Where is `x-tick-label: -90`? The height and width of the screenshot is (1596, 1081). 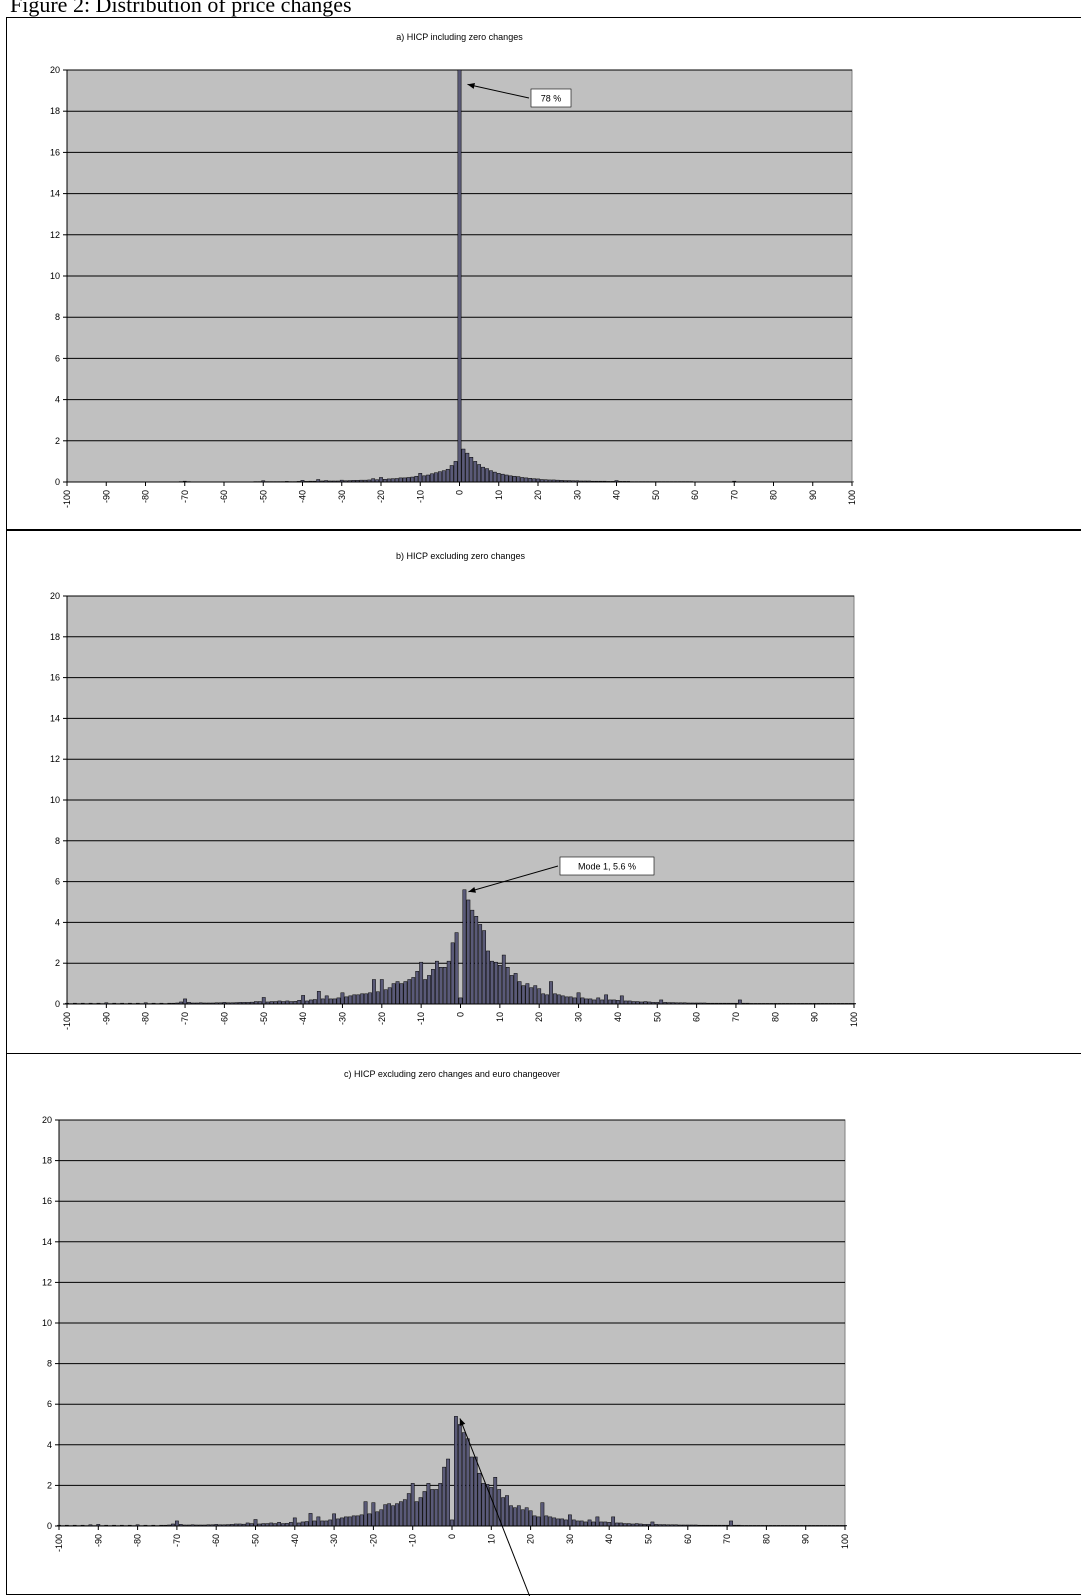
x-tick-label: -90 is located at coordinates (106, 1018).